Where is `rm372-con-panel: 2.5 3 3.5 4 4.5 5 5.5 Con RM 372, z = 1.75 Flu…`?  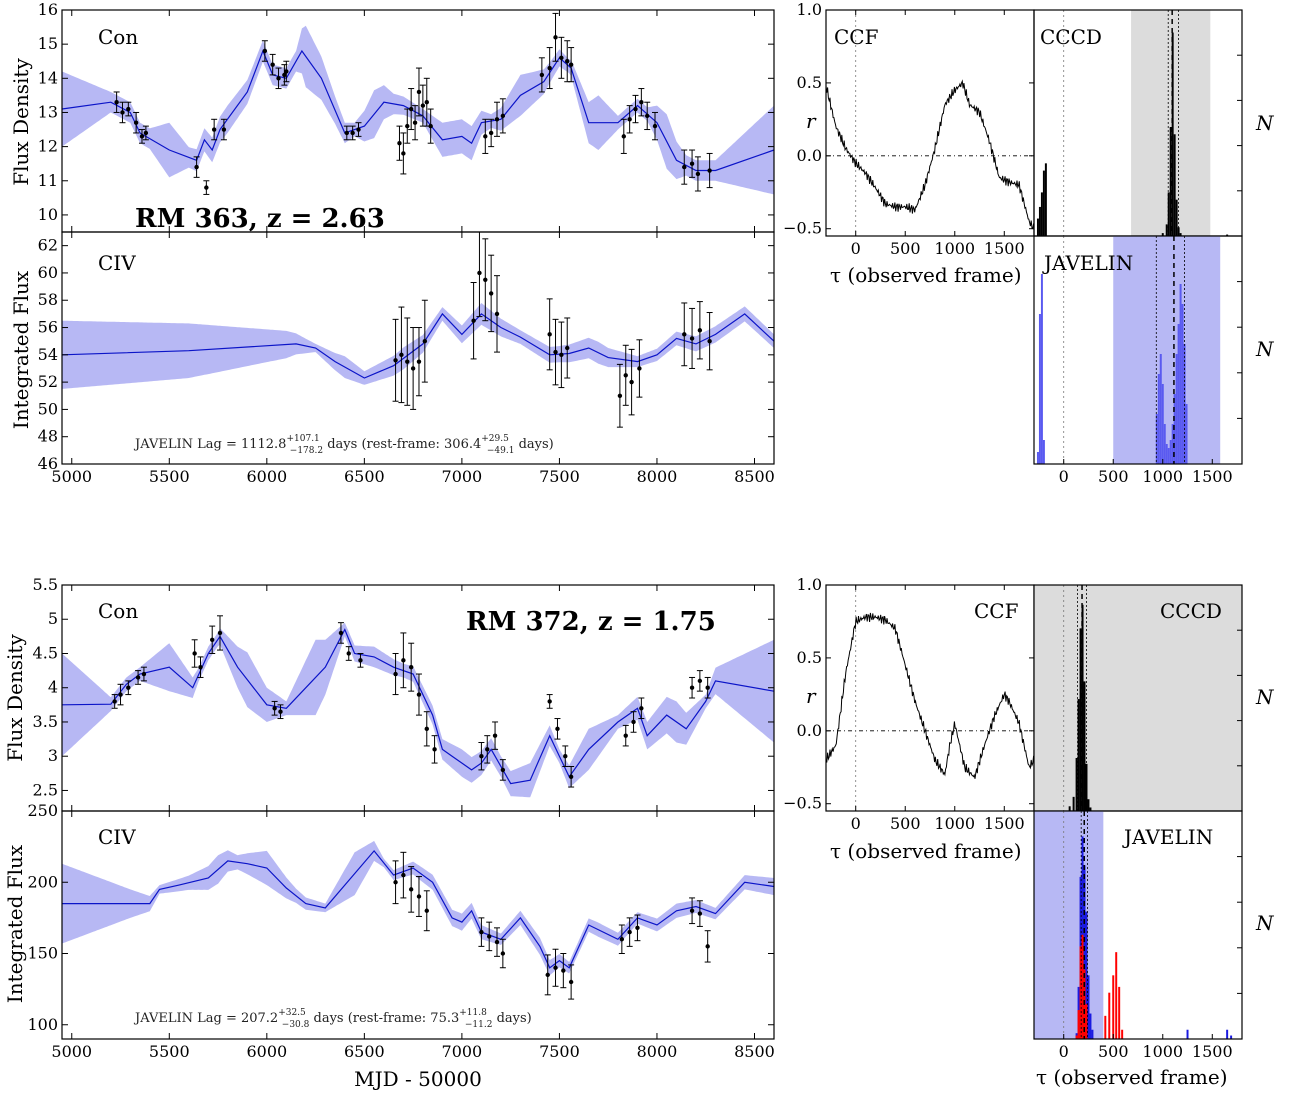 rm372-con-panel: 2.5 3 3.5 4 4.5 5 5.5 Con RM 372, z = 1.75 Flu… is located at coordinates (389, 693).